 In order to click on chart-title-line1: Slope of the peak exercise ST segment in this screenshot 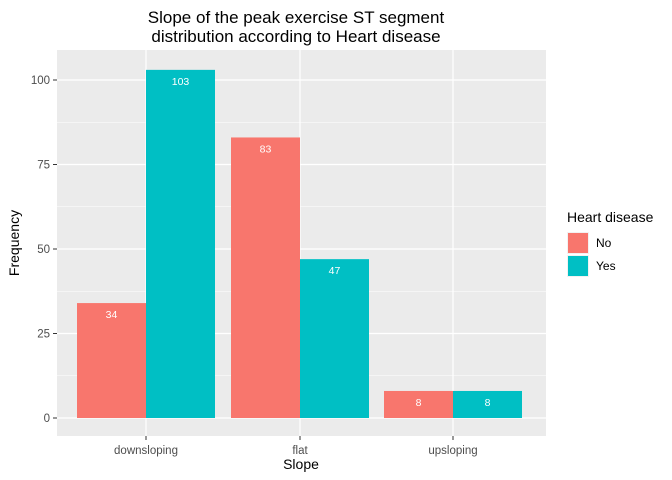, I will do `click(296, 17)`.